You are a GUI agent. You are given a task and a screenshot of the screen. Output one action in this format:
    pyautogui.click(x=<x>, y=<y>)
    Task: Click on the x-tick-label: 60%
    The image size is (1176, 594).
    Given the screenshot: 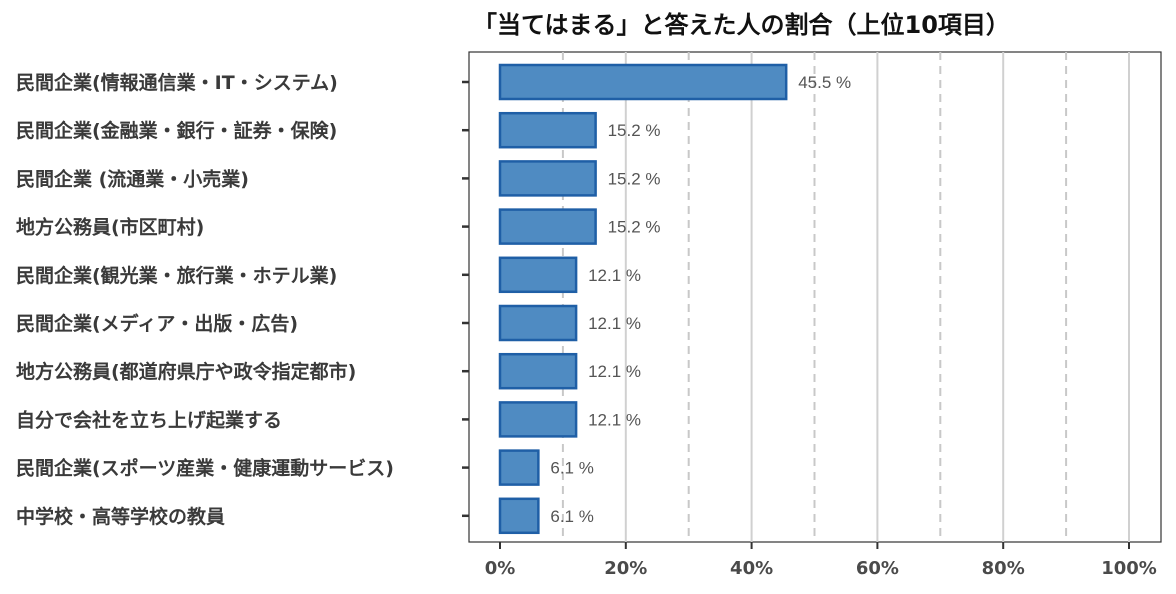 What is the action you would take?
    pyautogui.click(x=877, y=568)
    